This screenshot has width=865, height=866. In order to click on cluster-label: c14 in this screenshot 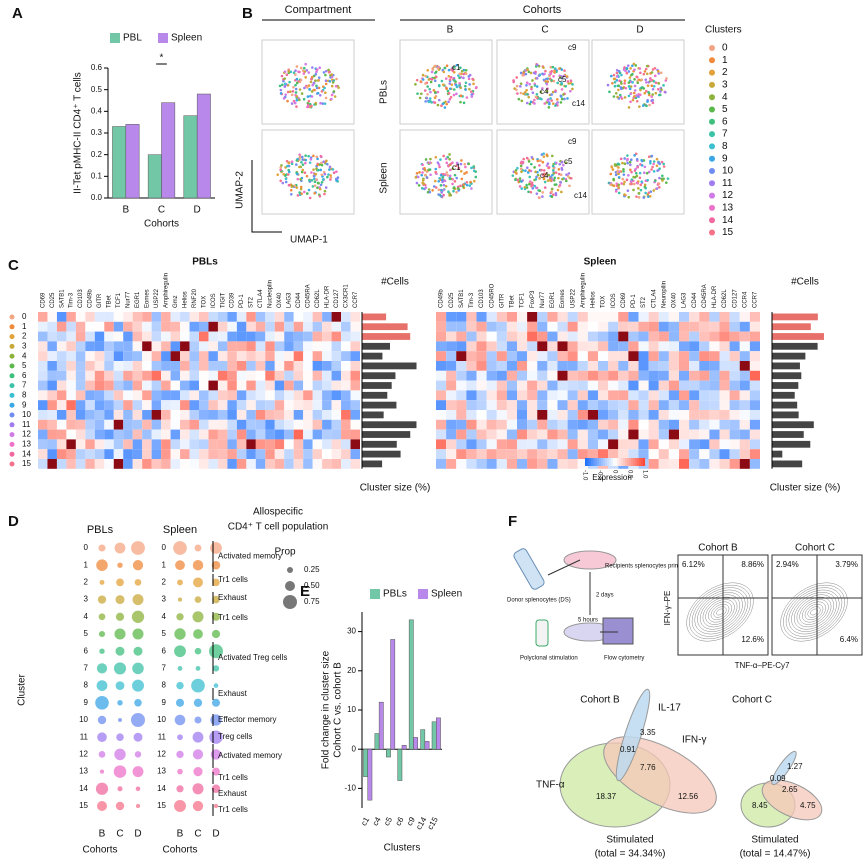, I will do `click(578, 103)`.